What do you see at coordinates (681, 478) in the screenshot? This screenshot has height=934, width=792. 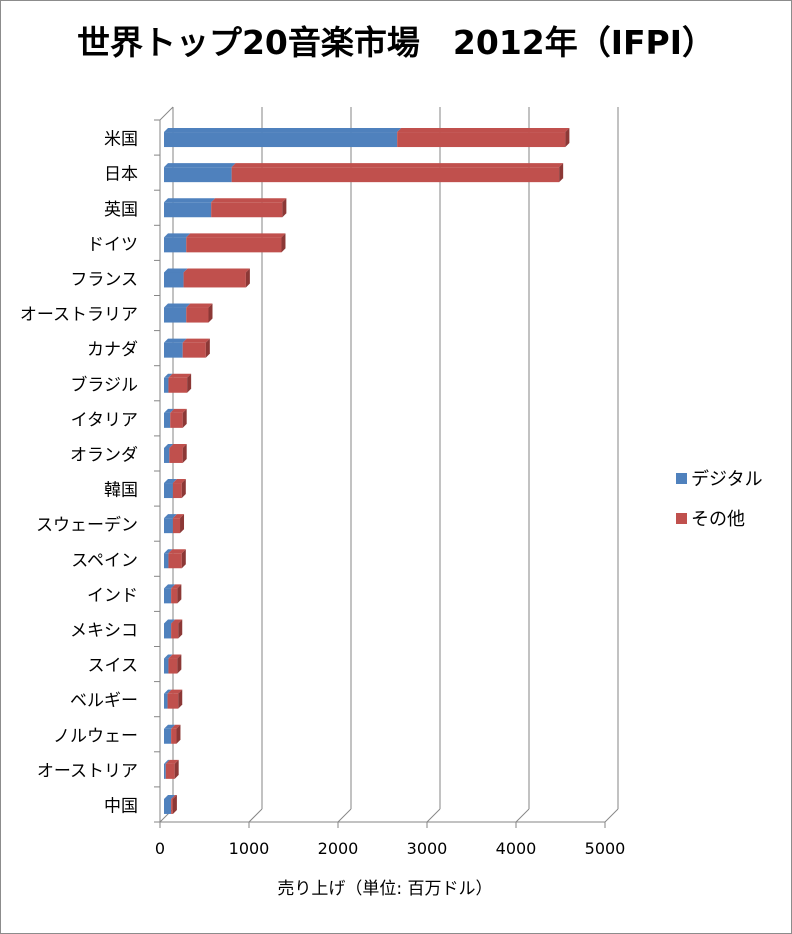 I see `legend-swatch-digital` at bounding box center [681, 478].